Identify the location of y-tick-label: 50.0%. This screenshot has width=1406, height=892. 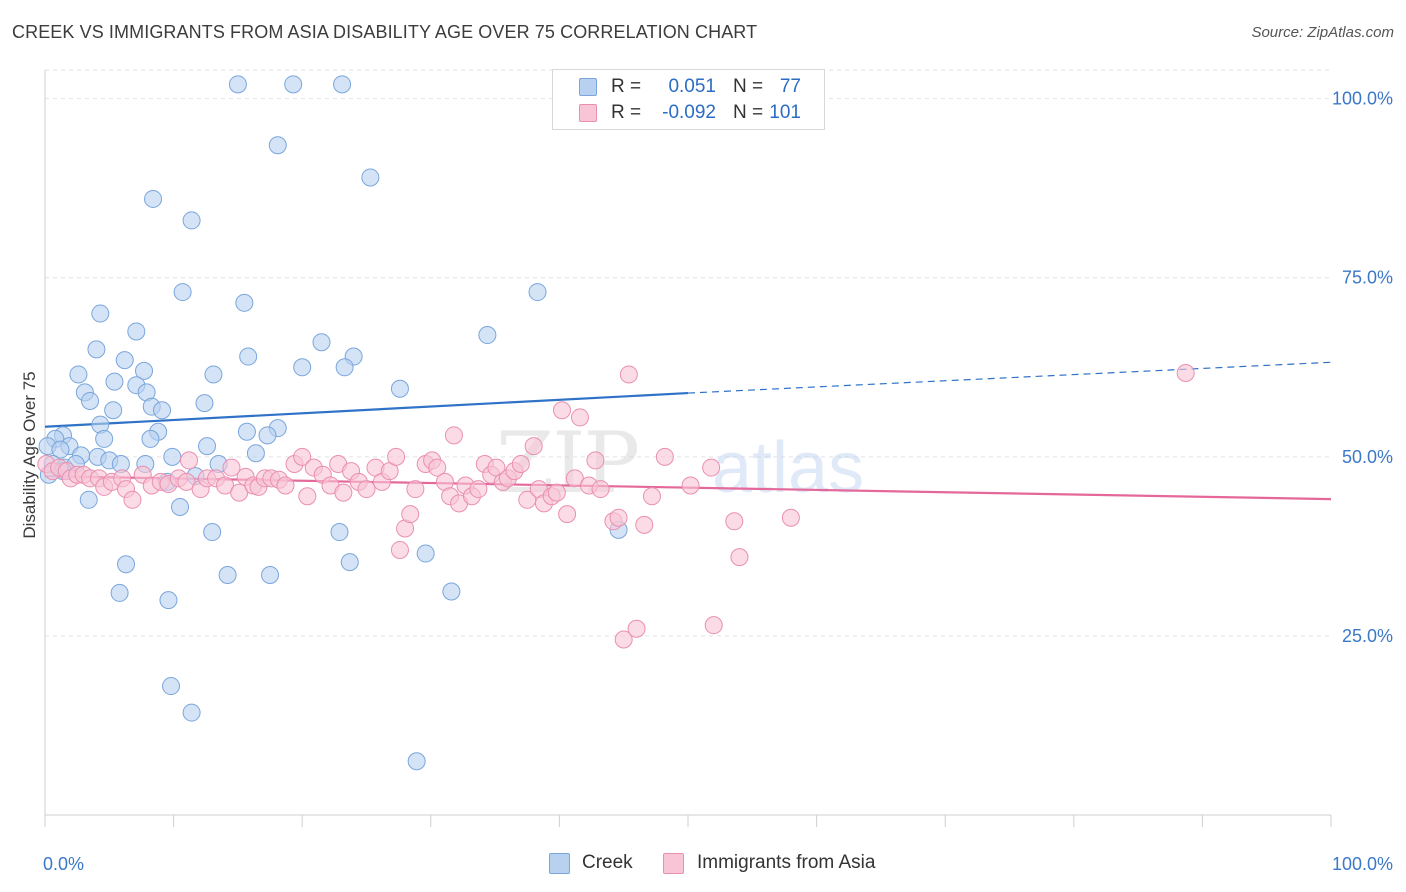
(1367, 457).